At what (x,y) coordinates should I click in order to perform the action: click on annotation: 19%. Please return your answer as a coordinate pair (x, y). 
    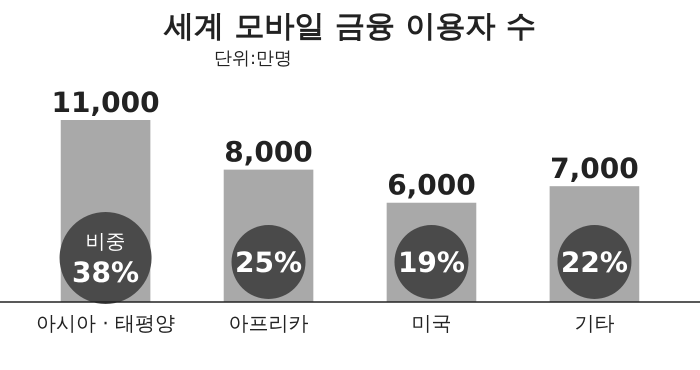
    Looking at the image, I should click on (431, 262).